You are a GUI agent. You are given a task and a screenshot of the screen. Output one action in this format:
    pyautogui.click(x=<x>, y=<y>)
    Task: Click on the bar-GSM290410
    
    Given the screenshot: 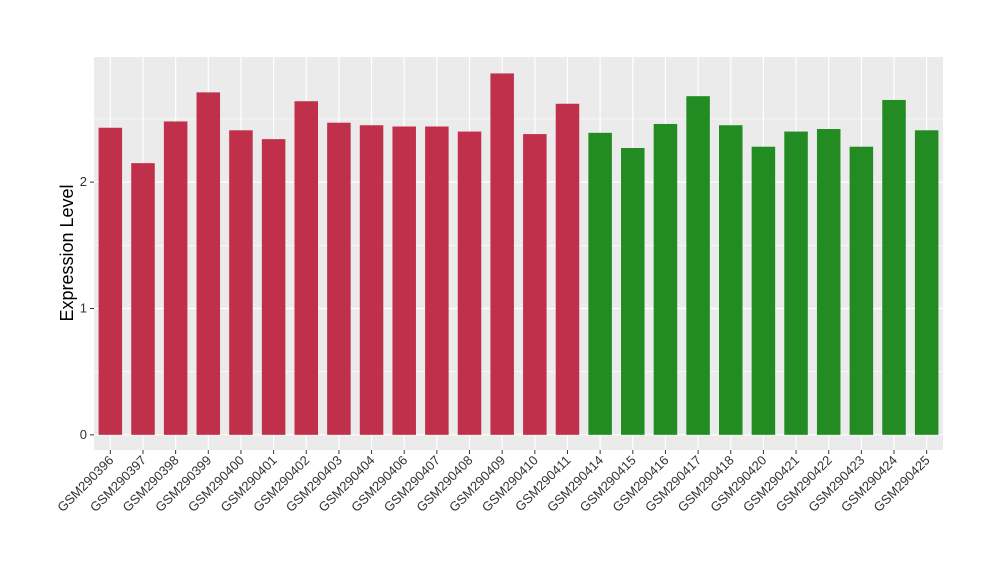 What is the action you would take?
    pyautogui.click(x=535, y=284)
    